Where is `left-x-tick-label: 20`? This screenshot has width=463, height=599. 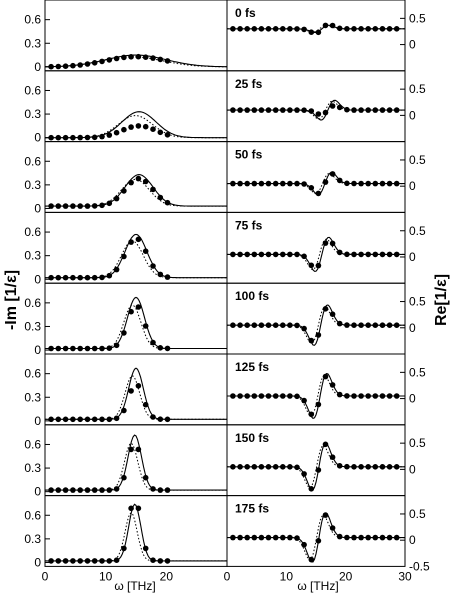
left-x-tick-label: 20 is located at coordinates (167, 576).